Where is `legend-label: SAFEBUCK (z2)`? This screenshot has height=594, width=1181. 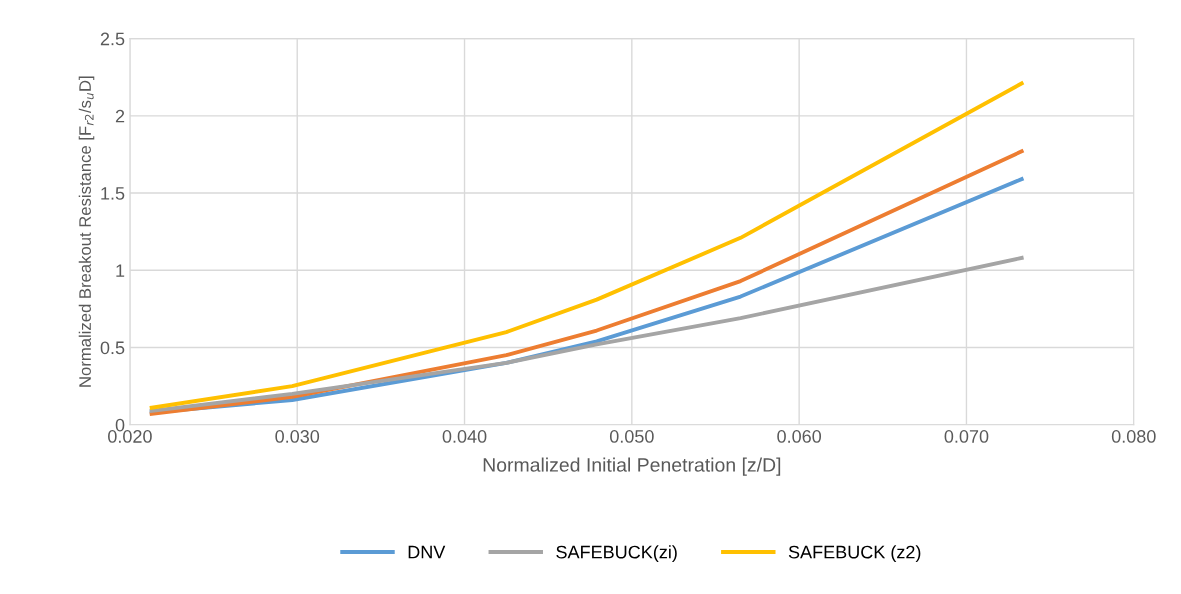 legend-label: SAFEBUCK (z2) is located at coordinates (854, 554).